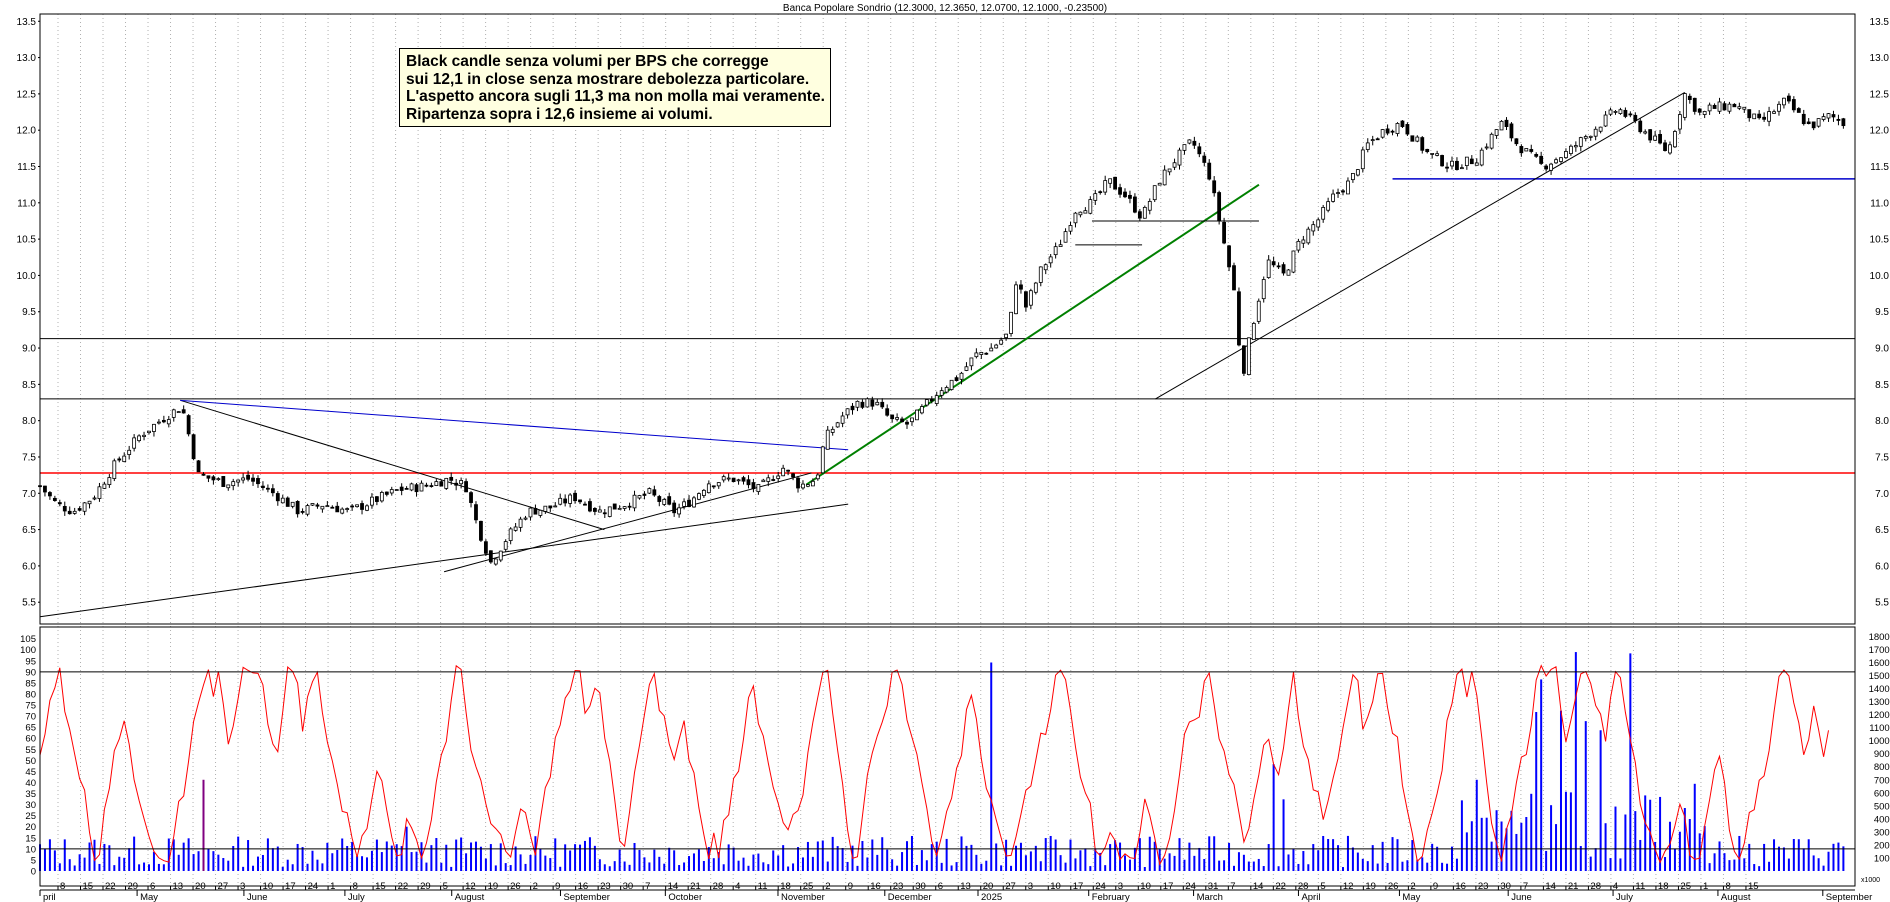 This screenshot has width=1890, height=902. Describe the element at coordinates (27, 240) in the screenshot. I see `price-tick-left: 10.5` at that location.